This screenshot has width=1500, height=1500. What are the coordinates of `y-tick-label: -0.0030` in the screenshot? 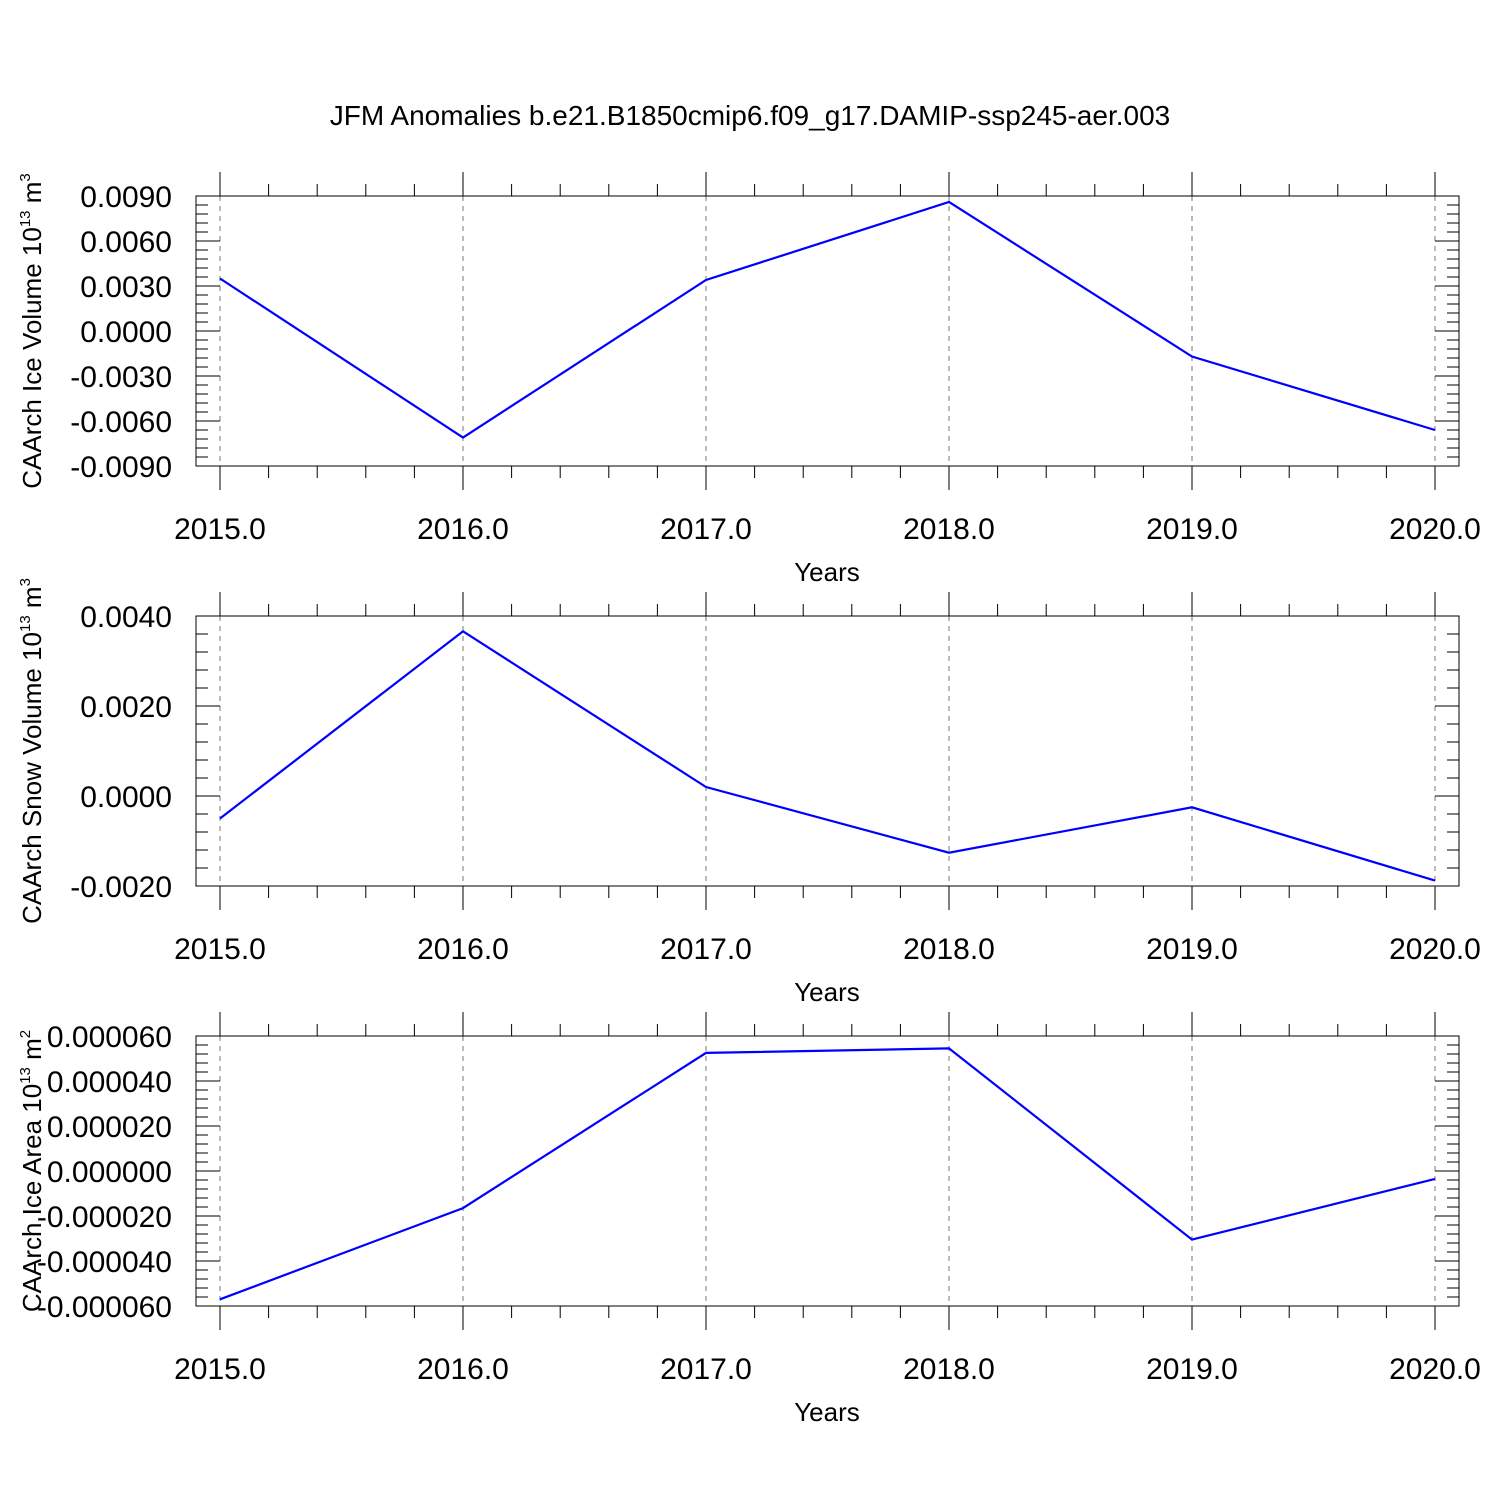 It's located at (121, 377).